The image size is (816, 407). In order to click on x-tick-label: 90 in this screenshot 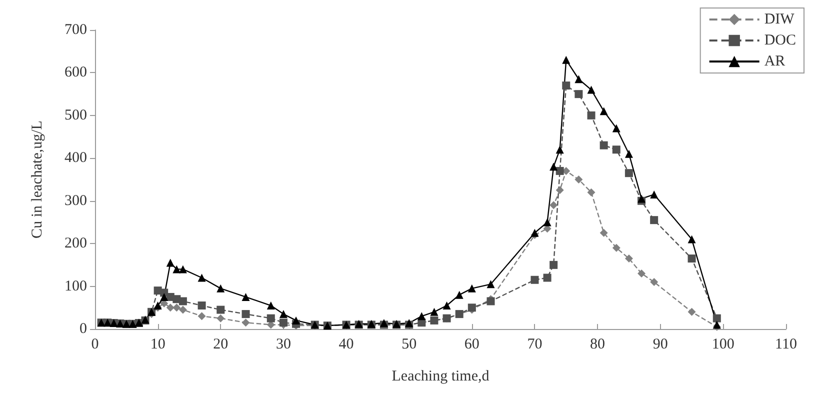, I will do `click(660, 344)`.